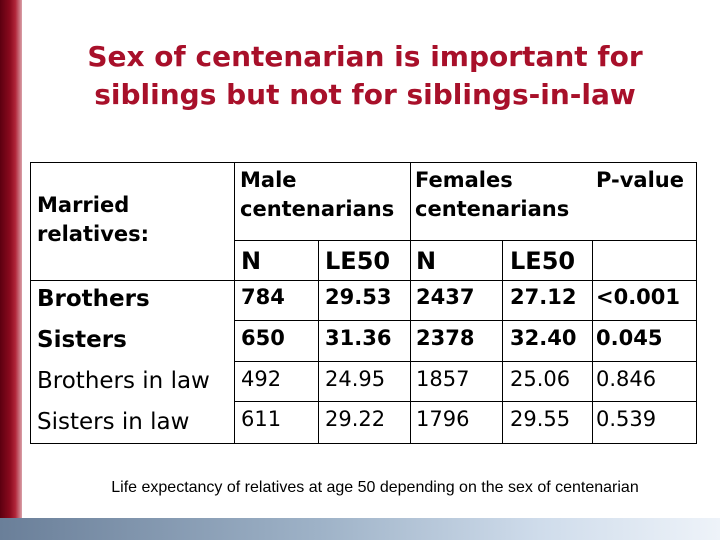 This screenshot has width=720, height=540. What do you see at coordinates (317, 195) in the screenshot?
I see `male-centenarians-header: Male centenarians` at bounding box center [317, 195].